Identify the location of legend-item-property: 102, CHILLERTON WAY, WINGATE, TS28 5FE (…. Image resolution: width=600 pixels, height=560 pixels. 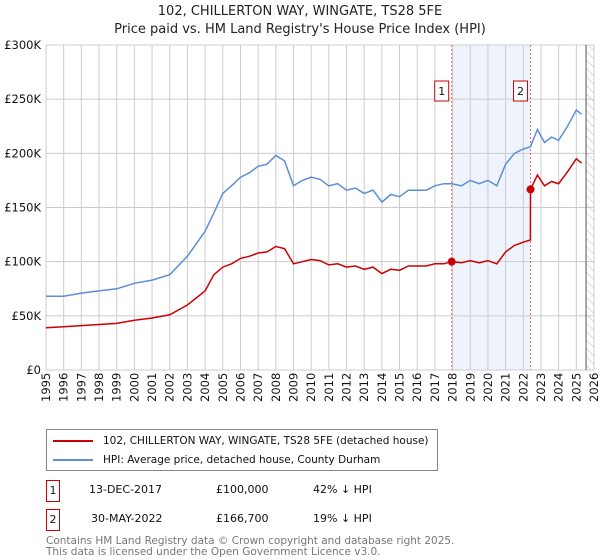
(238, 441).